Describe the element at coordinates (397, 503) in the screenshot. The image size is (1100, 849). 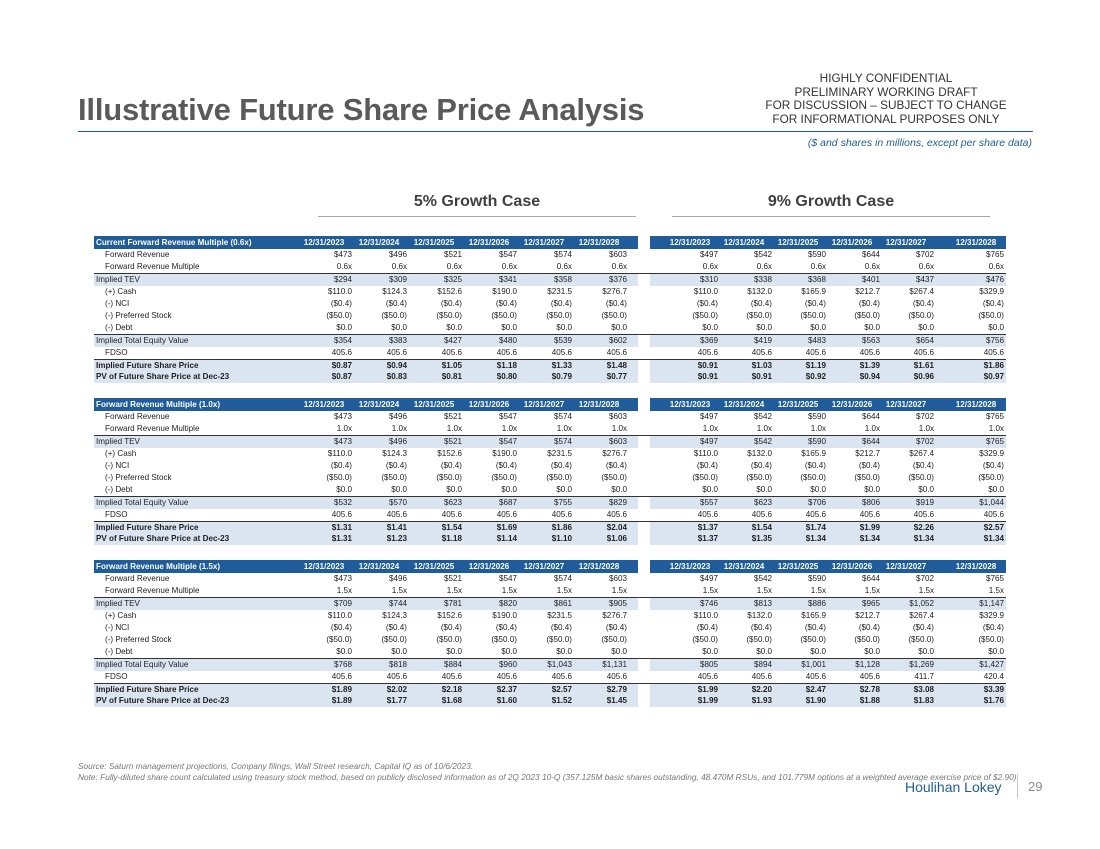
I see `value-cell: $570` at that location.